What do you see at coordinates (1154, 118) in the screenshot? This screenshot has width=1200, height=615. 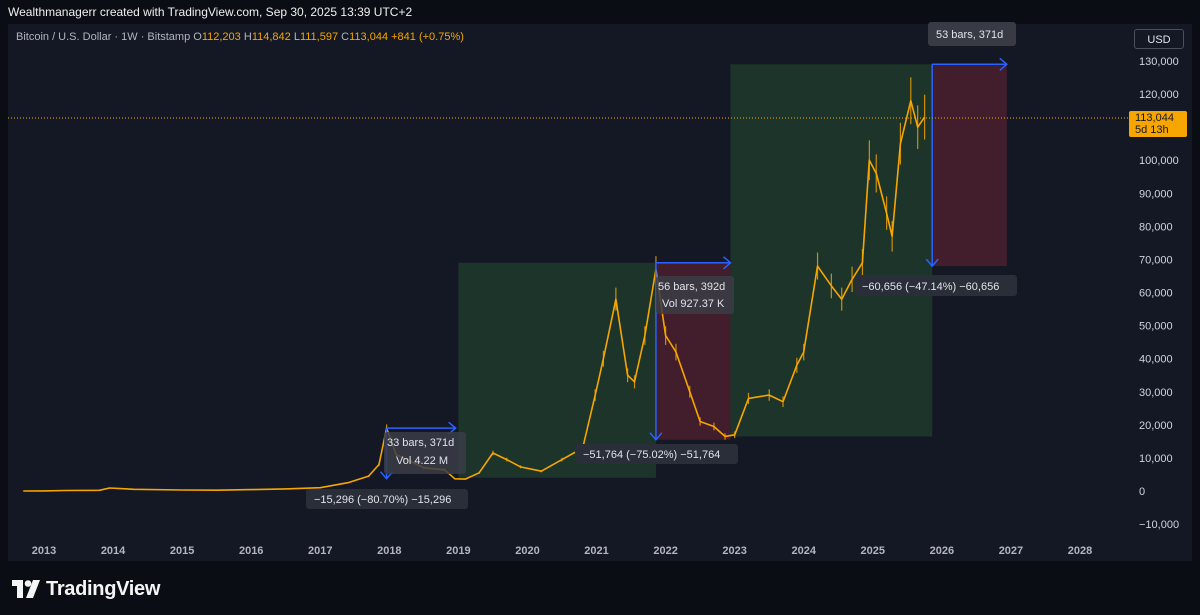 I see `last-price-value: 113,044` at bounding box center [1154, 118].